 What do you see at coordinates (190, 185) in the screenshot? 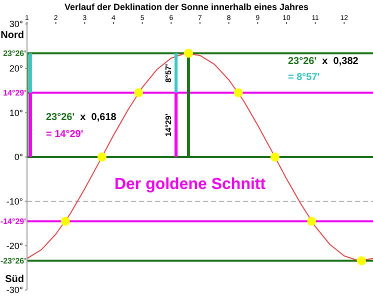
I see `annotation: Der goldene Schnitt` at bounding box center [190, 185].